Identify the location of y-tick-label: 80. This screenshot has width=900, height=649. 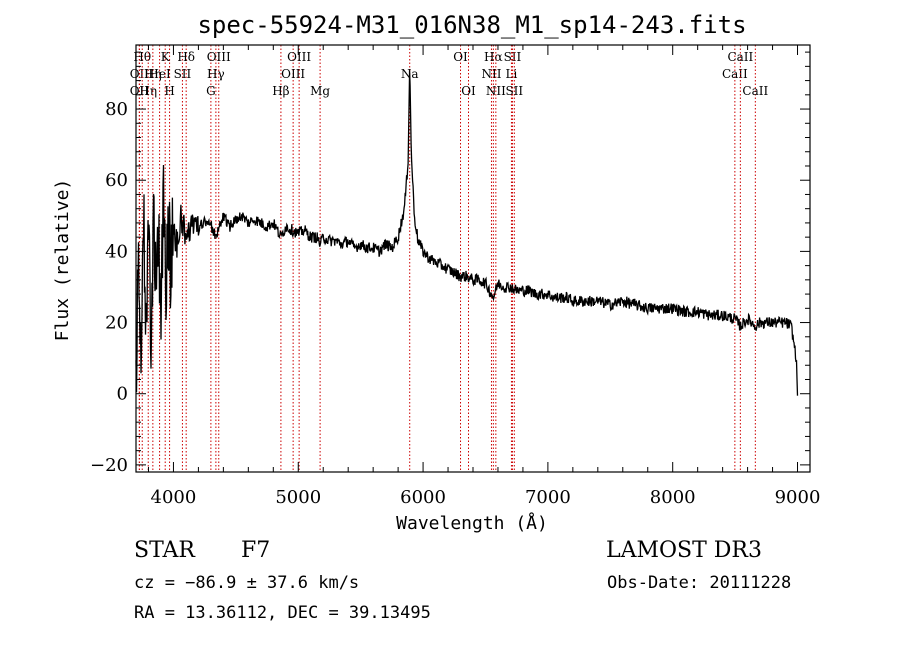
(116, 109).